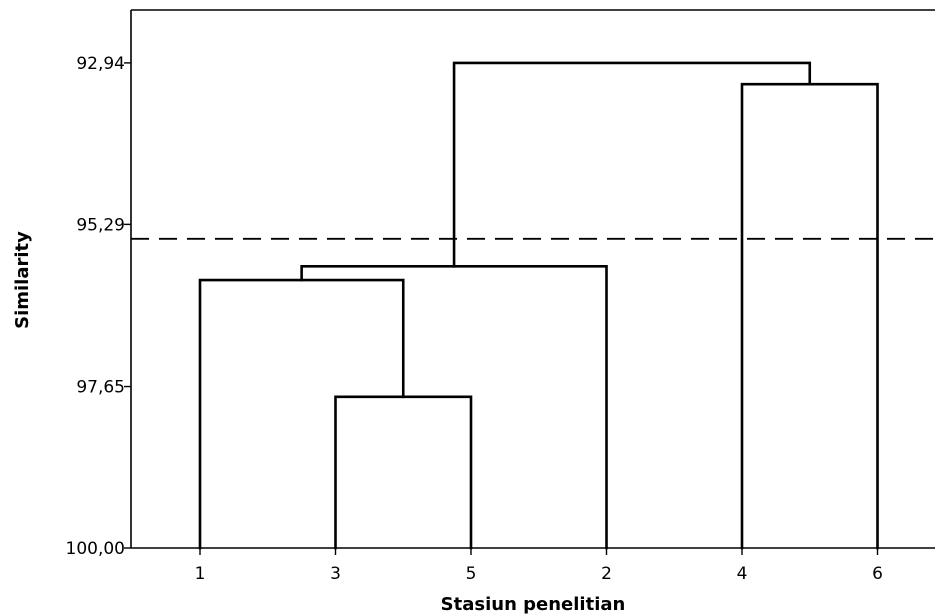 The width and height of the screenshot is (935, 615). I want to click on y-axis-title: Similarity, so click(22, 280).